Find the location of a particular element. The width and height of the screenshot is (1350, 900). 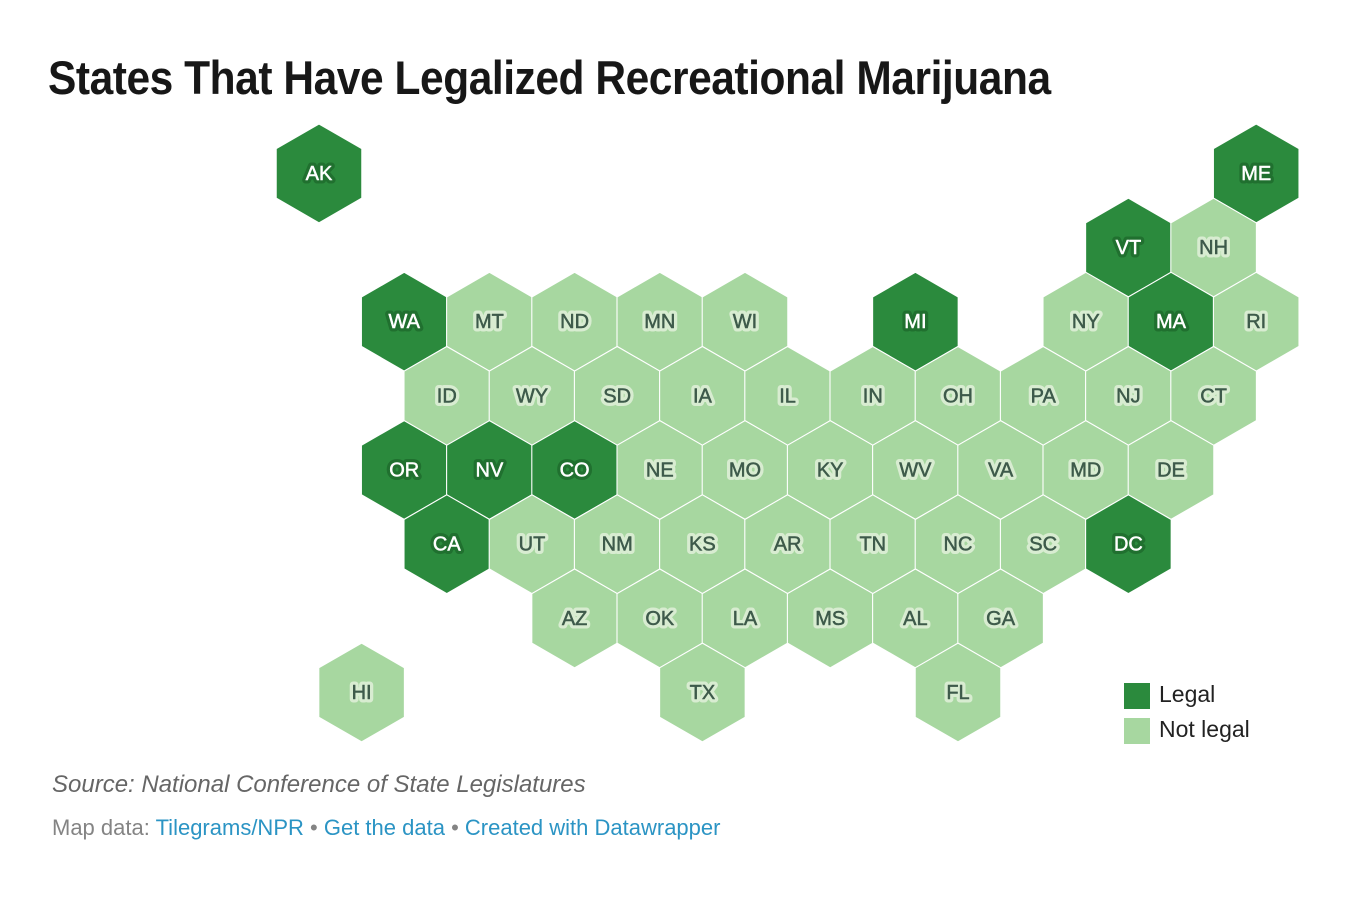

svg-text: IL is located at coordinates (787, 396).